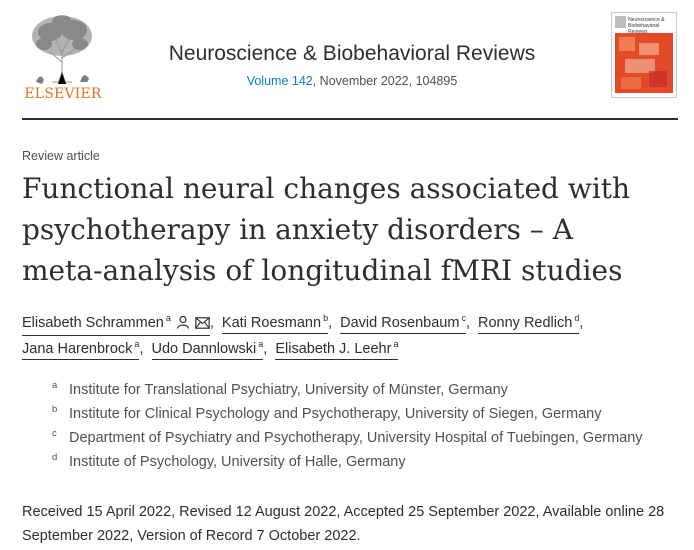 This screenshot has width=694, height=550. What do you see at coordinates (62, 50) in the screenshot?
I see `elsevier-tree-icon` at bounding box center [62, 50].